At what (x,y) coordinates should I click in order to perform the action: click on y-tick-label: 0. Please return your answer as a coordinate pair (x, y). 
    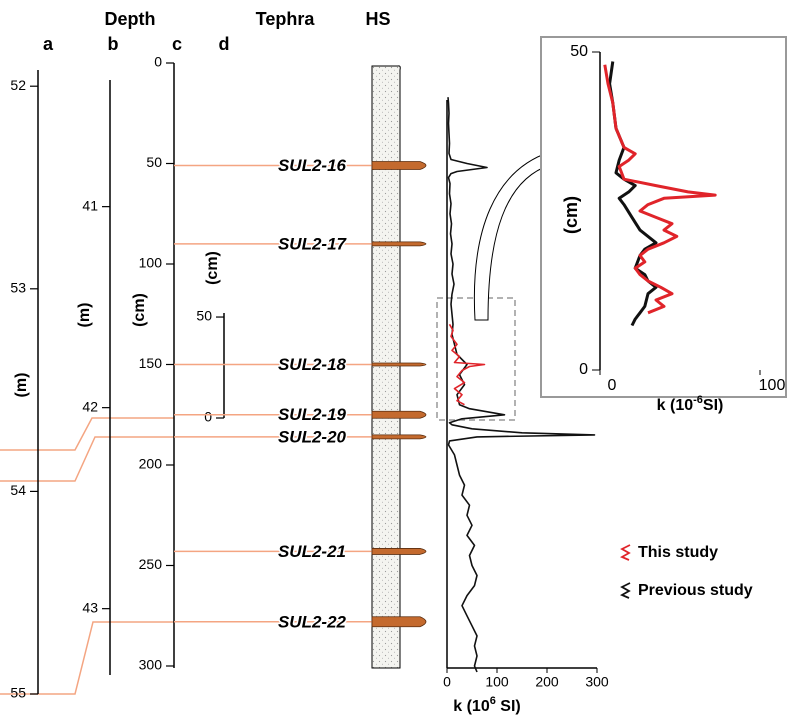
    Looking at the image, I should click on (583, 369).